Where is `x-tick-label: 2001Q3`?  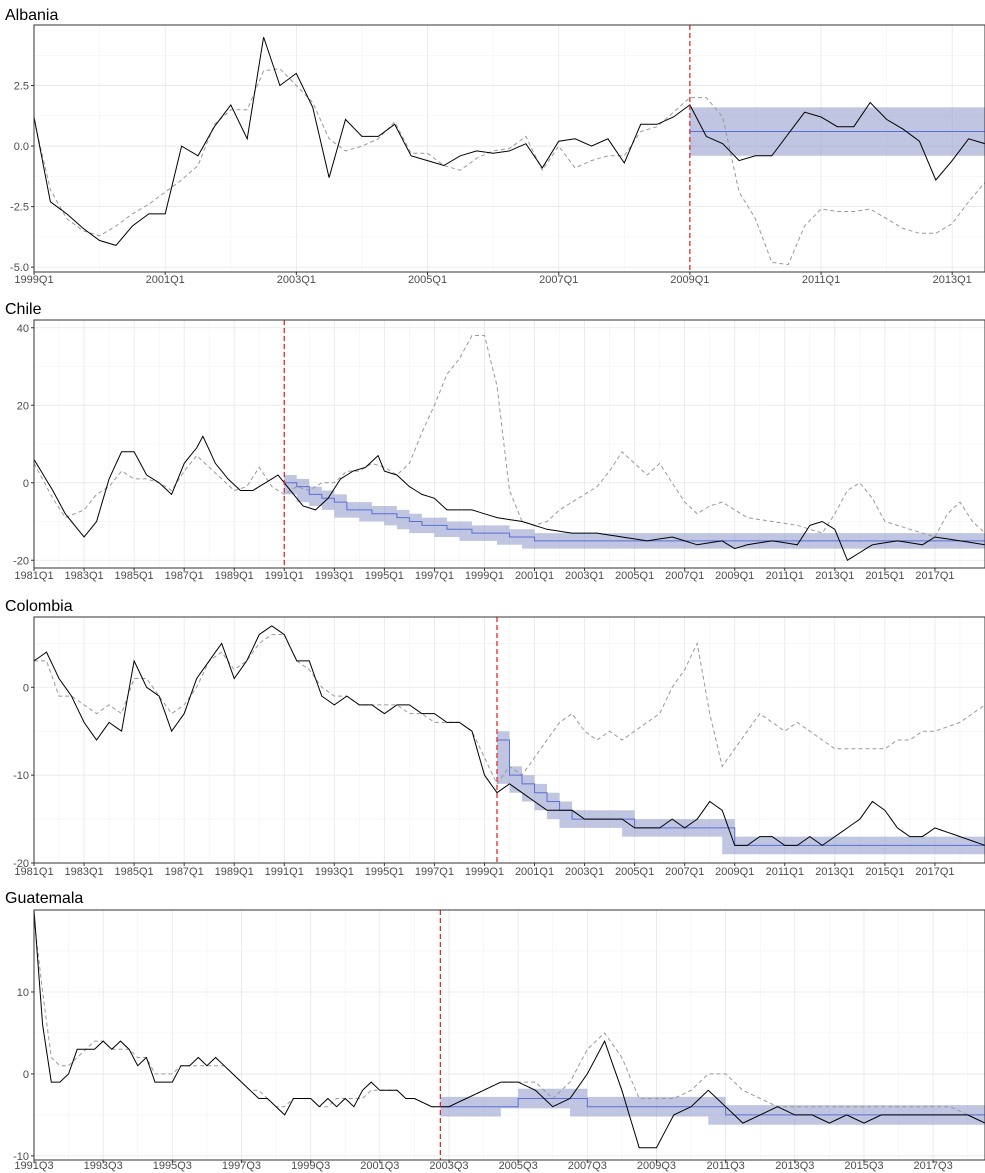
x-tick-label: 2001Q3 is located at coordinates (379, 1166).